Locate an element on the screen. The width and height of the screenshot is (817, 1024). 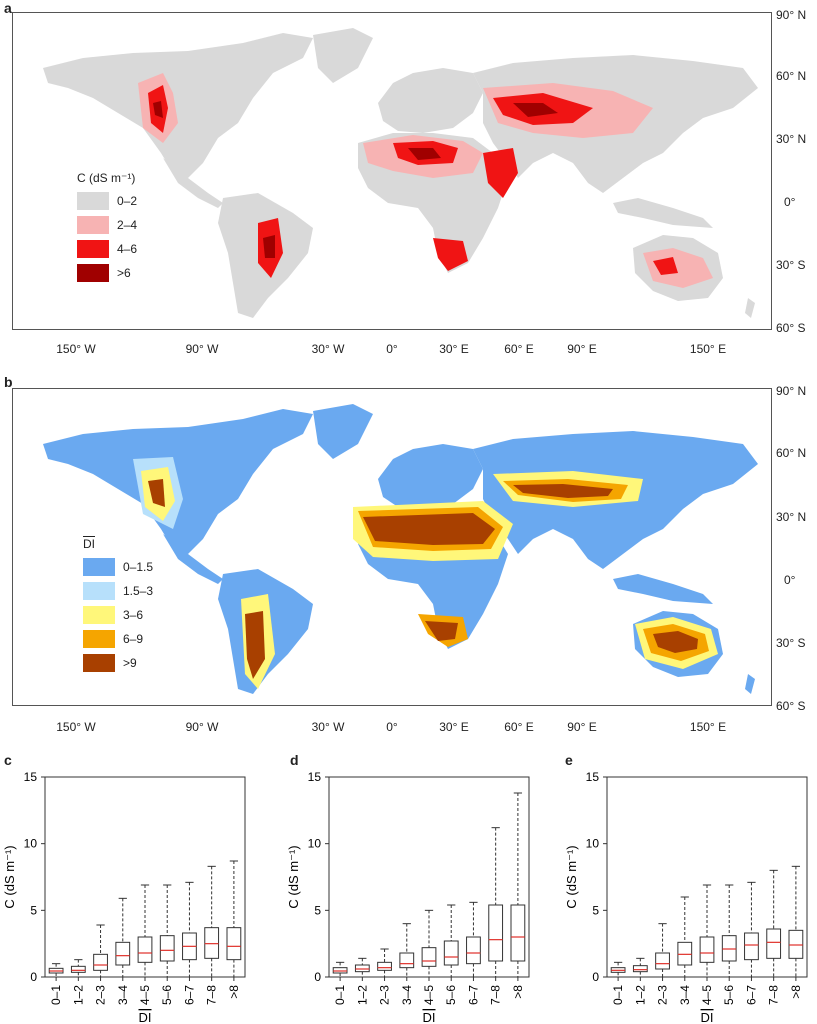
legend-label: 0–2 is located at coordinates (127, 201).